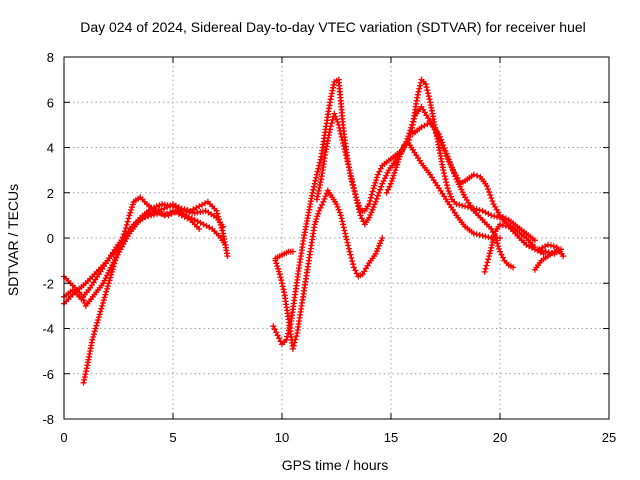  Describe the element at coordinates (50, 238) in the screenshot. I see `y-tick-label: 0` at that location.